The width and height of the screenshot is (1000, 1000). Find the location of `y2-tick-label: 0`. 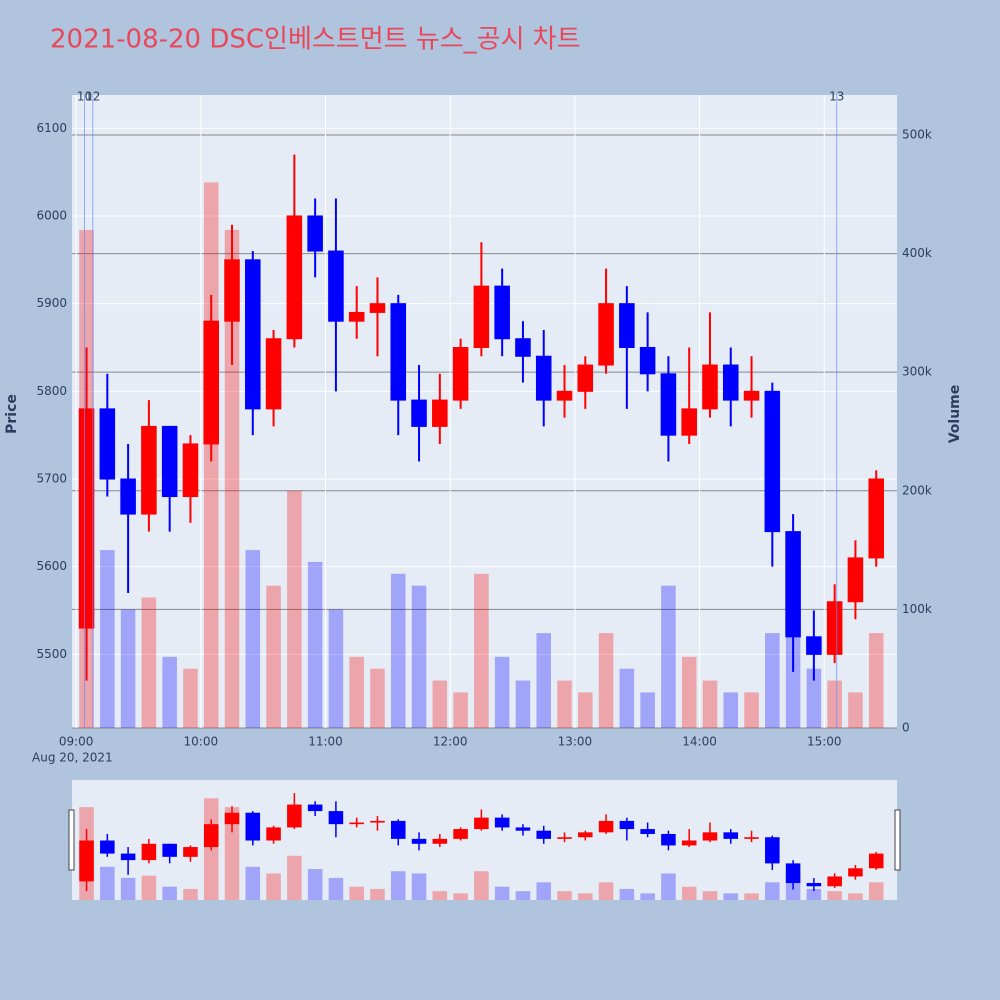

y2-tick-label: 0 is located at coordinates (906, 728).